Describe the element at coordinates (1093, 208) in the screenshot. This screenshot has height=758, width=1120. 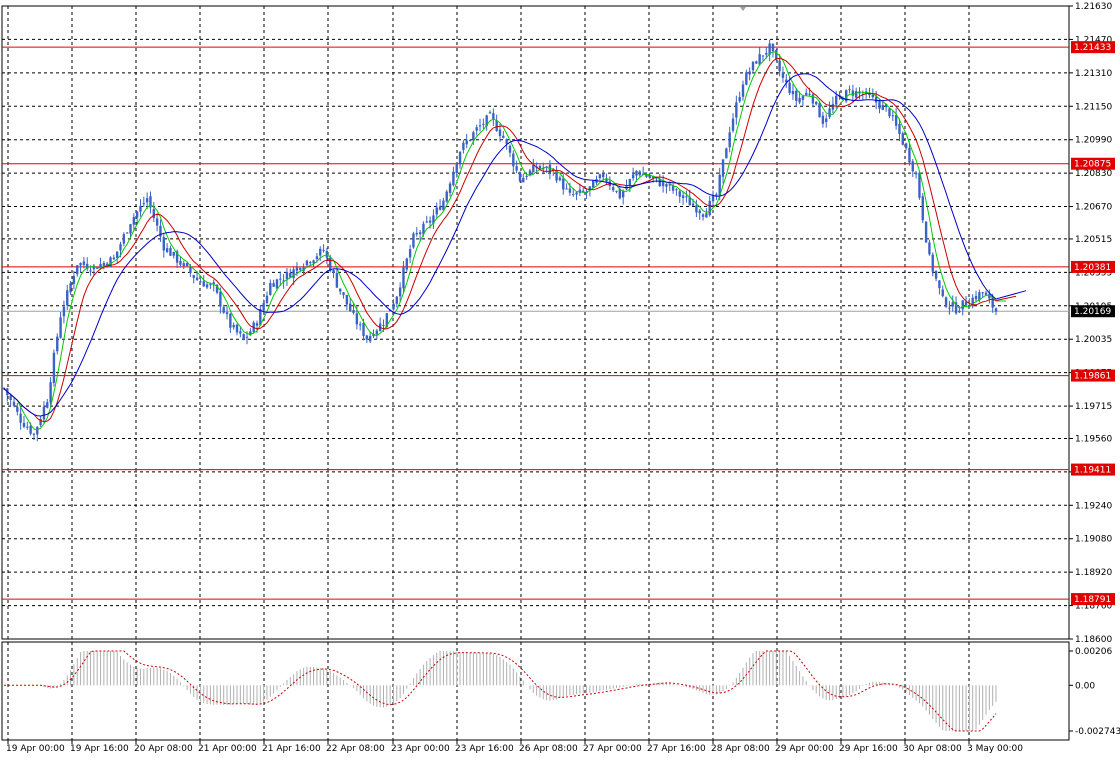
I see `y-tick-label: 1.20670` at that location.